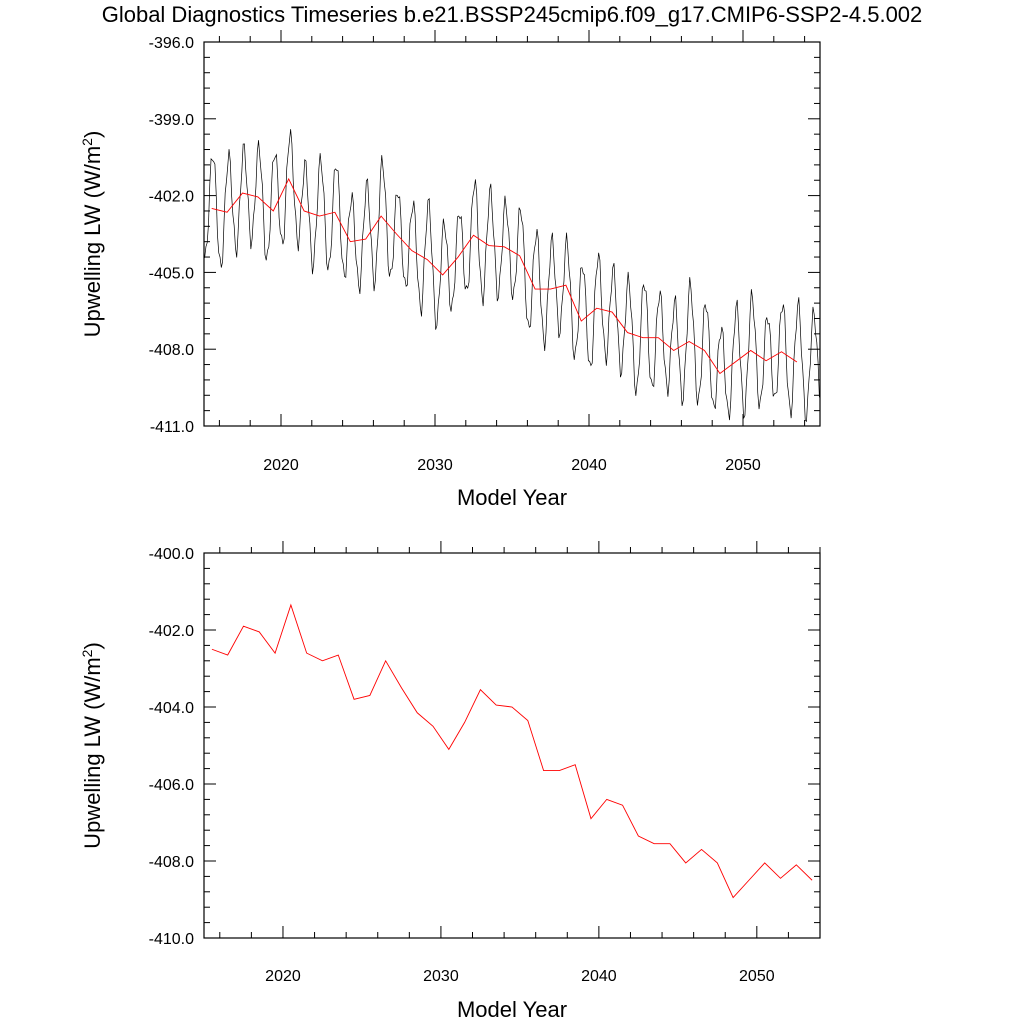  I want to click on y-tick-label: -410.0, so click(171, 939).